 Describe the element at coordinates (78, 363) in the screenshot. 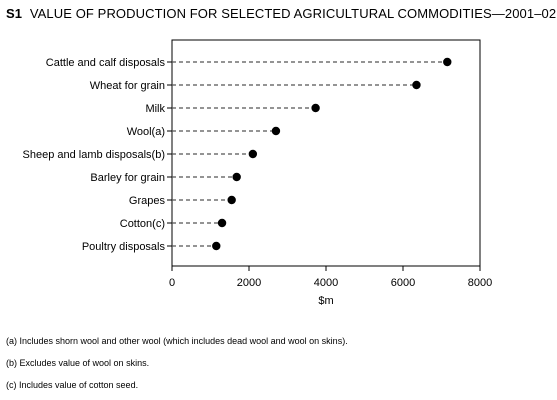

I see `footnote-b: (b) Excludes value of wool on skins.` at that location.